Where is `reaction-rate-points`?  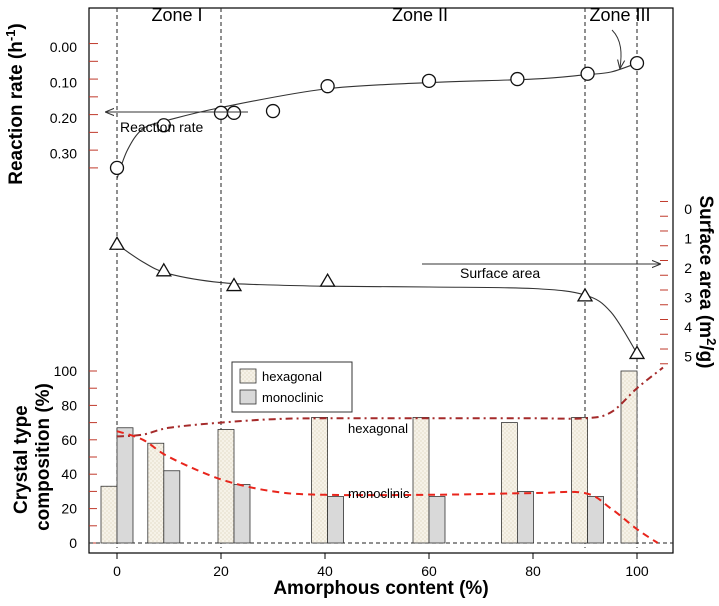
reaction-rate-points is located at coordinates (377, 115).